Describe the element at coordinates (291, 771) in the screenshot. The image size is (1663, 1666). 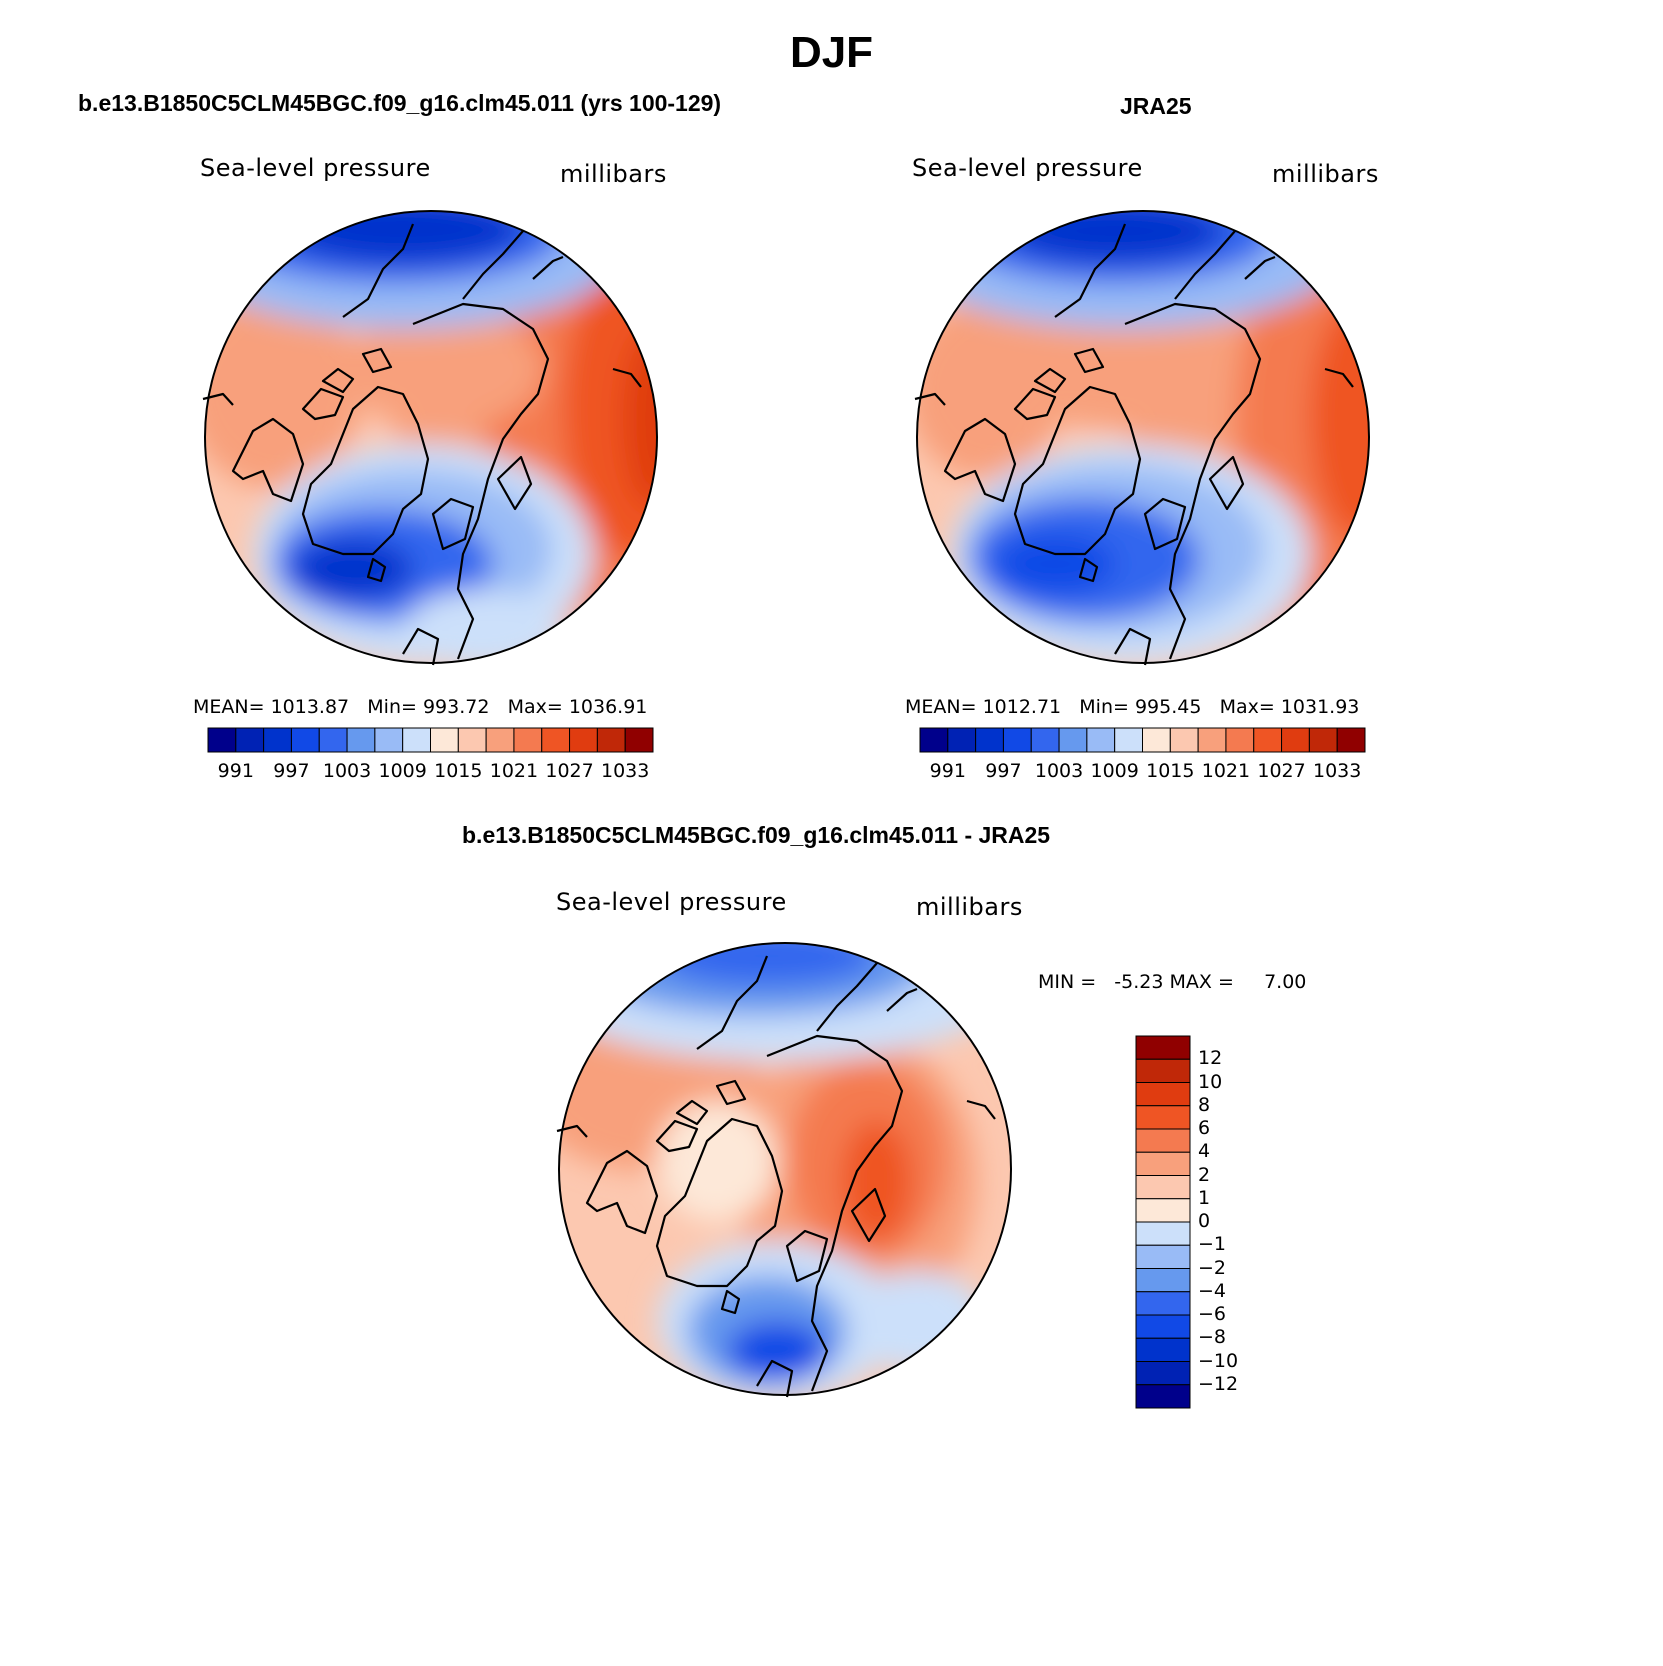
I see `model-colorbar-tick-label: 997` at that location.